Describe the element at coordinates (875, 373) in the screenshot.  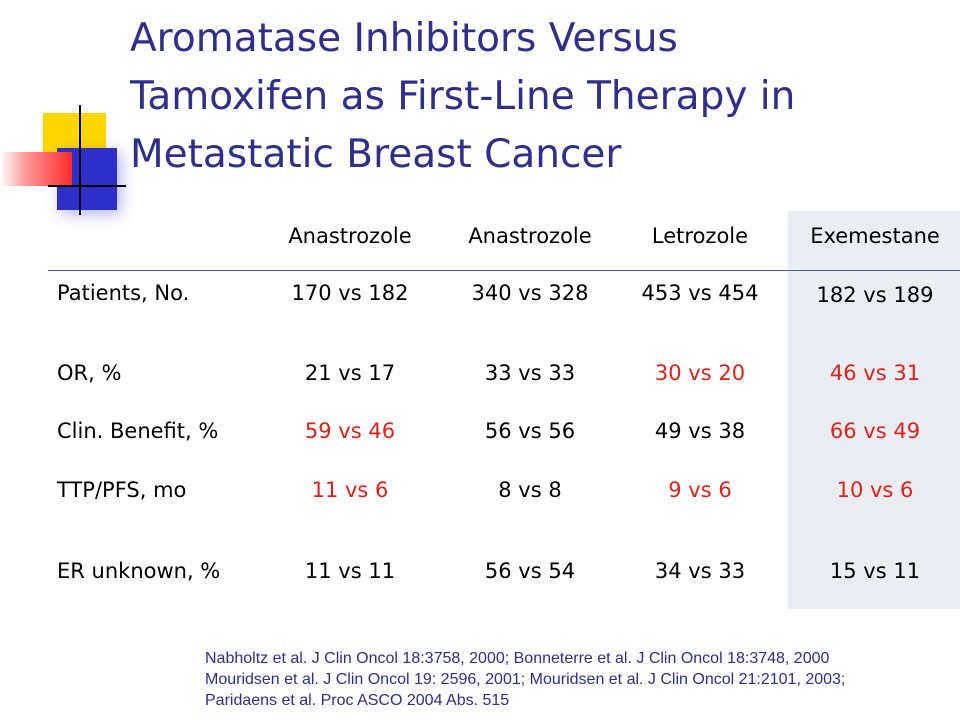
I see `table-cell: 46 vs 31` at that location.